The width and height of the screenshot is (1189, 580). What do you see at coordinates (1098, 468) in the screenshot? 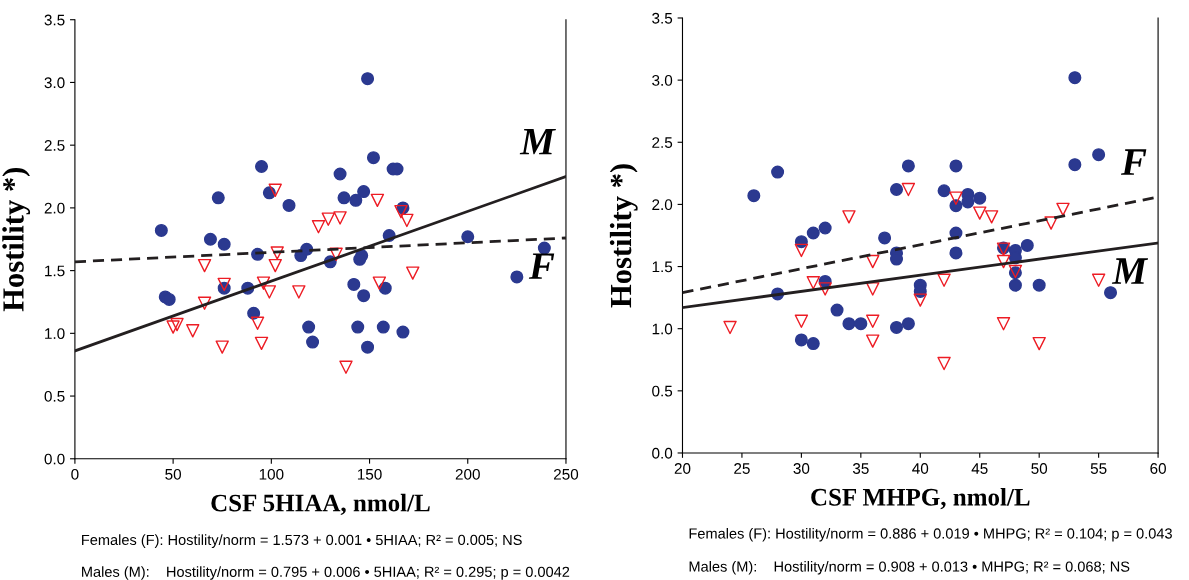
I see `x-tick-label: 55` at bounding box center [1098, 468].